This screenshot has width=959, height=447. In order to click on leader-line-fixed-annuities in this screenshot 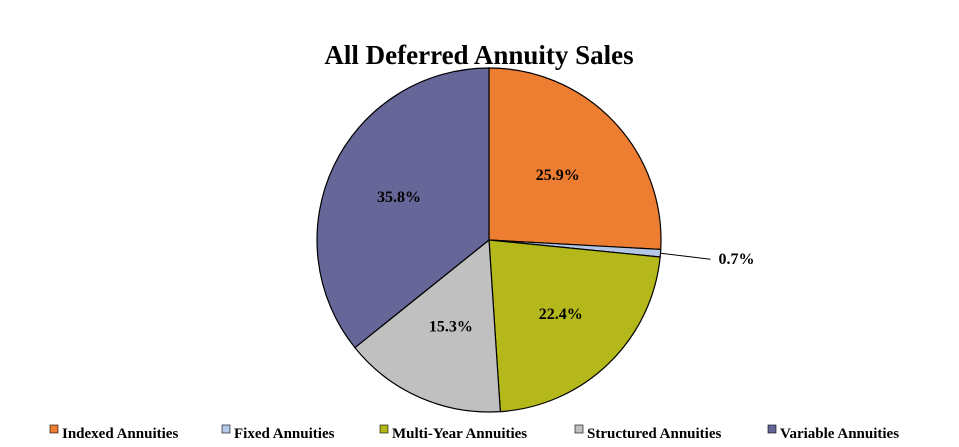, I will do `click(685, 256)`.